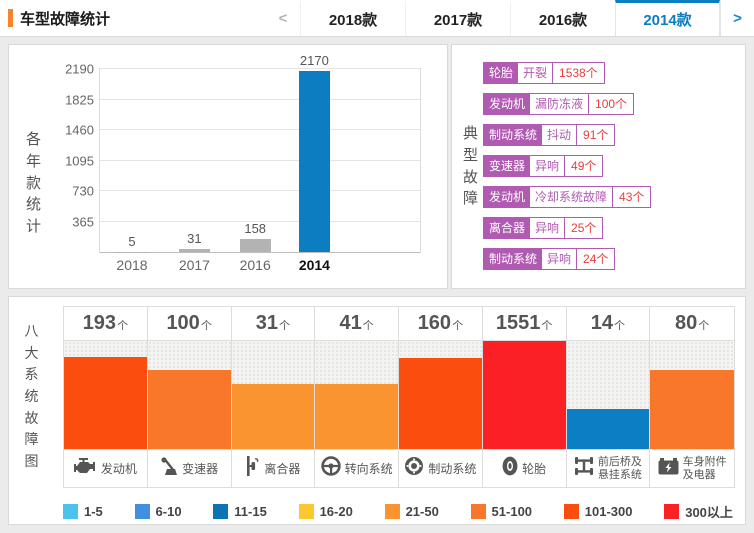 The height and width of the screenshot is (533, 754). I want to click on fault-tag: 离合器 异响 25个, so click(543, 228).